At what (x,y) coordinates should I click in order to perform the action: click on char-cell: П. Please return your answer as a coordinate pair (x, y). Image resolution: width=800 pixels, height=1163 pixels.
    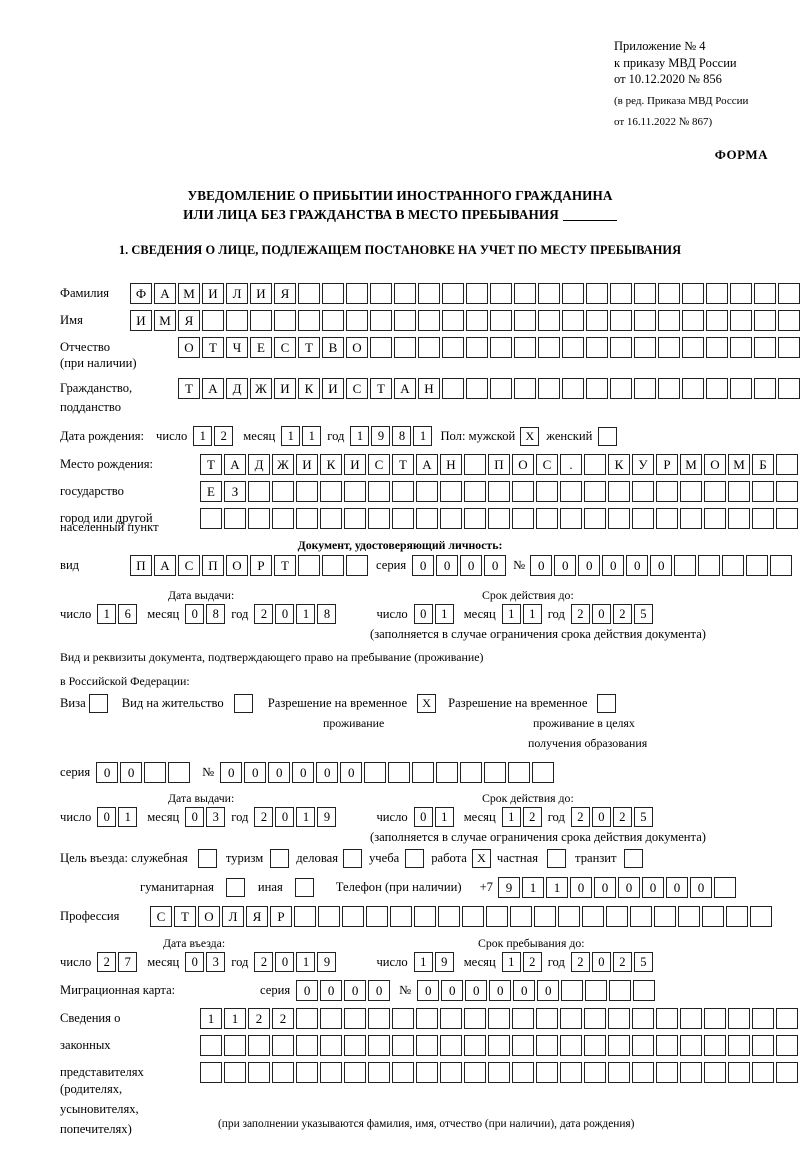
    Looking at the image, I should click on (141, 565).